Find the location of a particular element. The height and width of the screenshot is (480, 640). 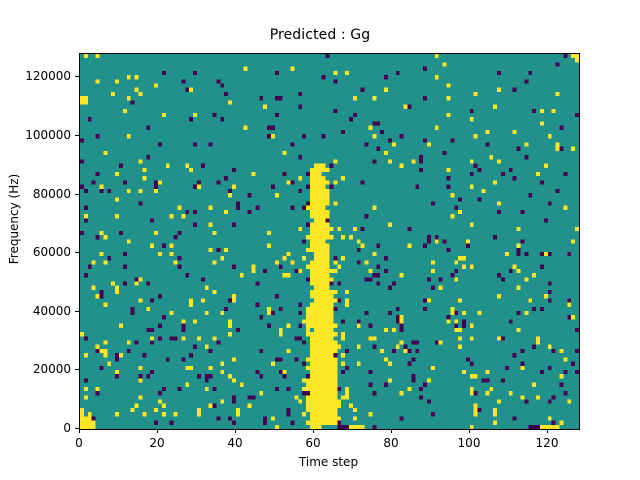

x-tick-label: 60 is located at coordinates (313, 443).